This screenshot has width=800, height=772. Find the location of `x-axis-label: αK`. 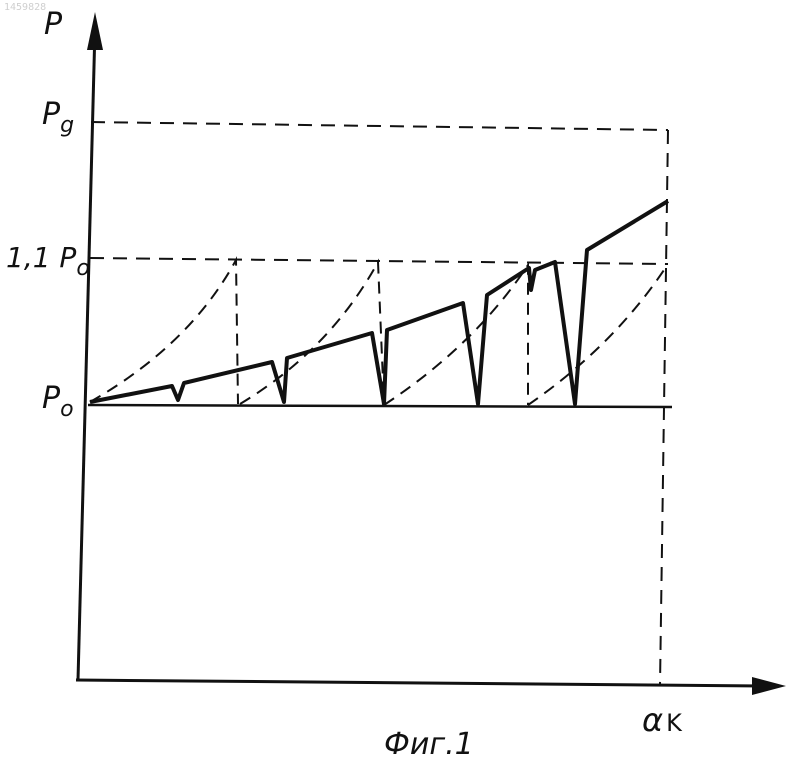

x-axis-label: αK is located at coordinates (662, 720).